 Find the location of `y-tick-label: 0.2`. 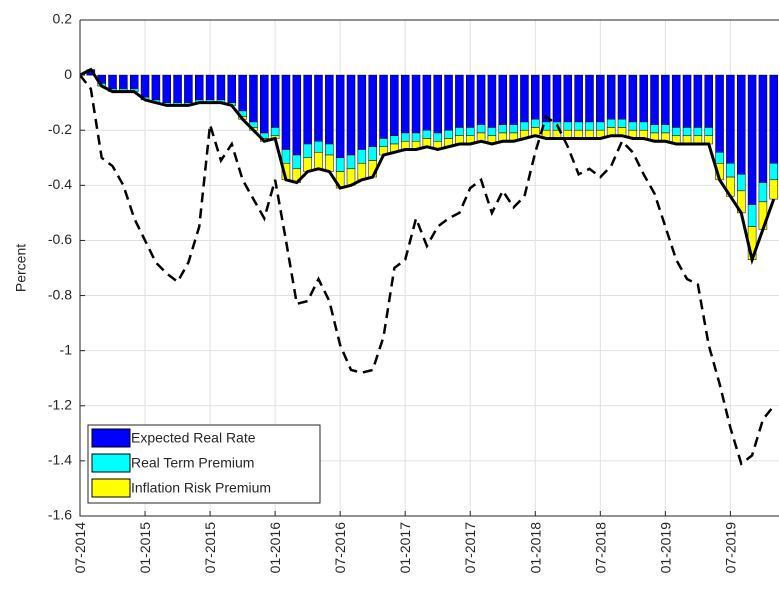

y-tick-label: 0.2 is located at coordinates (63, 19).